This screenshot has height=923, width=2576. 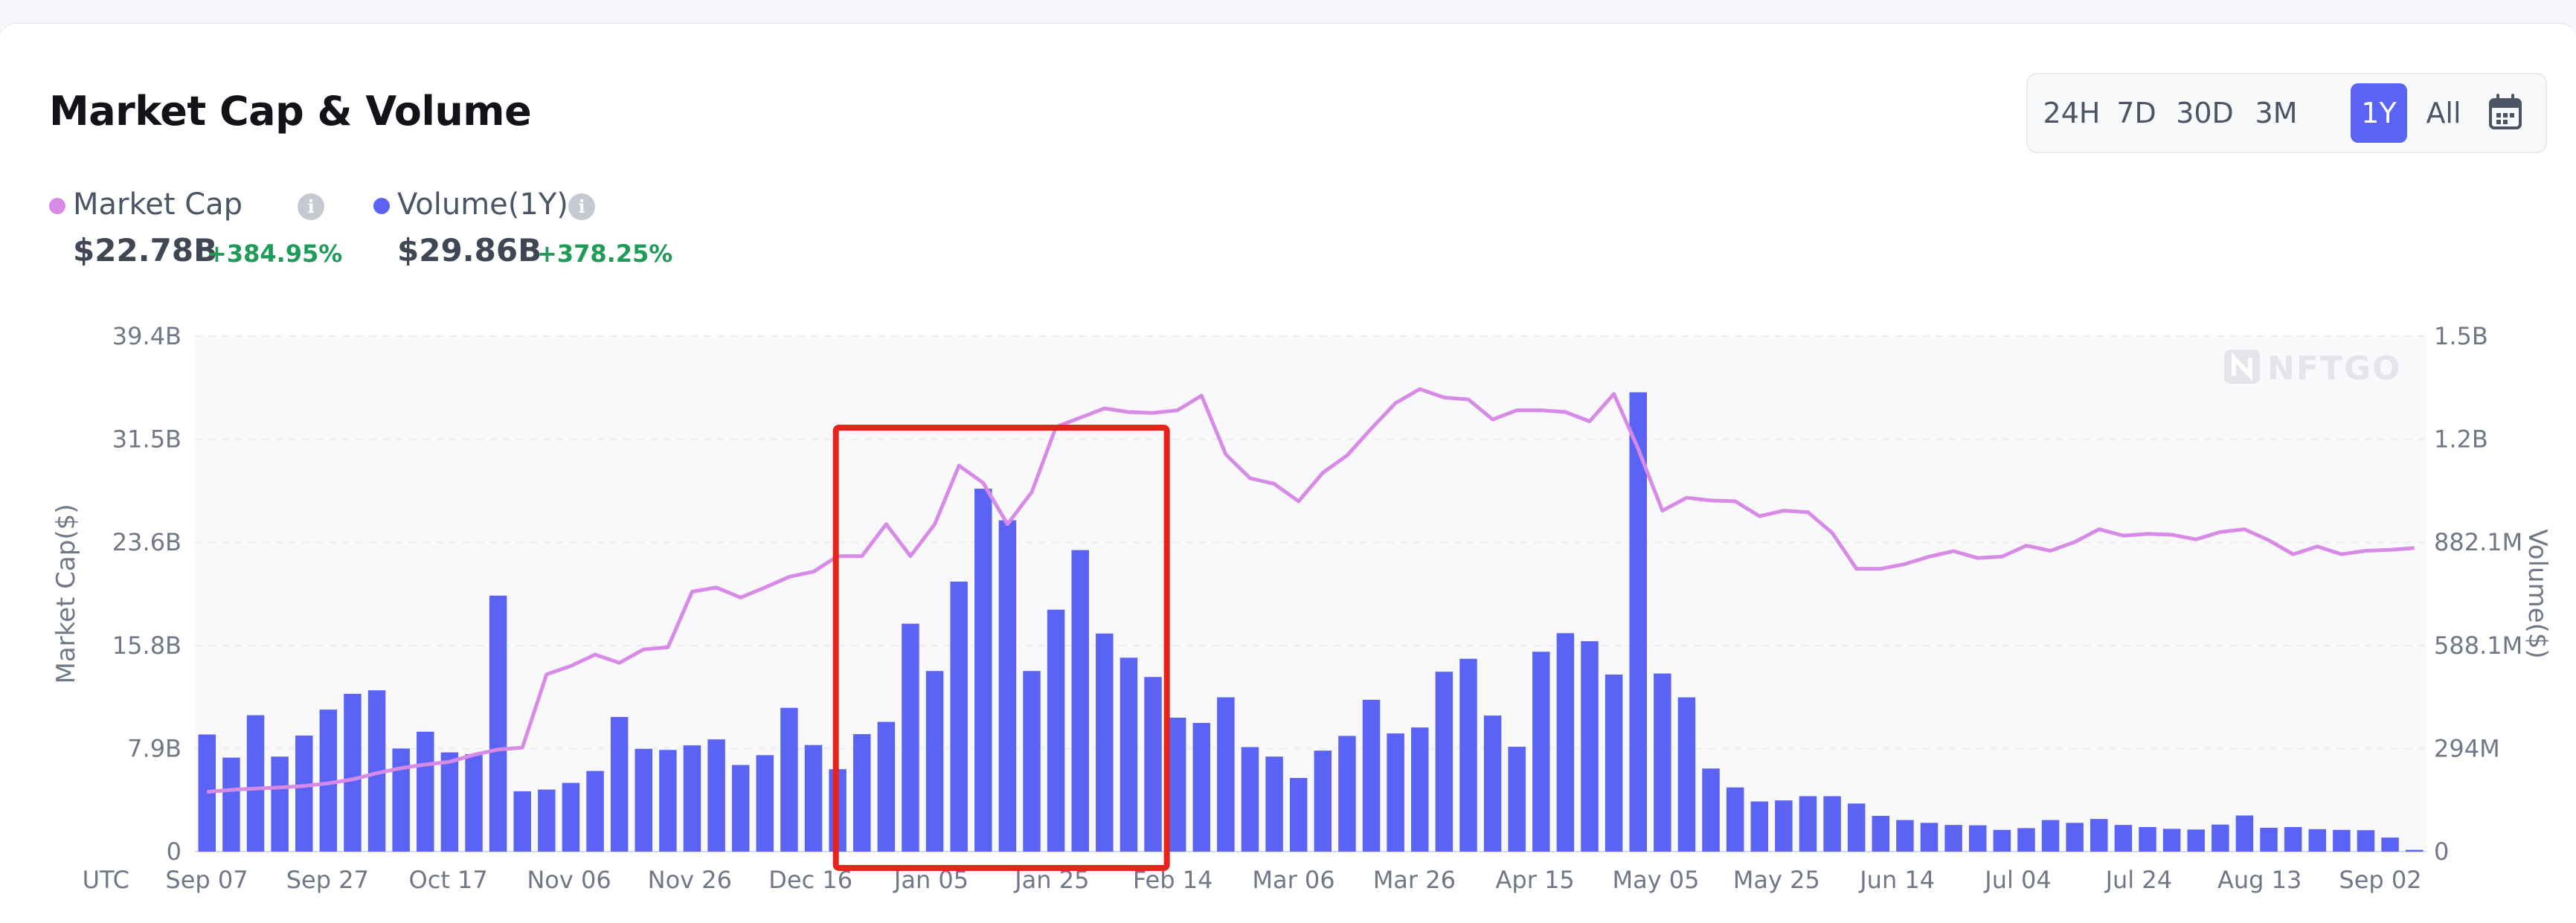 I want to click on range-button-all: All, so click(x=2443, y=113).